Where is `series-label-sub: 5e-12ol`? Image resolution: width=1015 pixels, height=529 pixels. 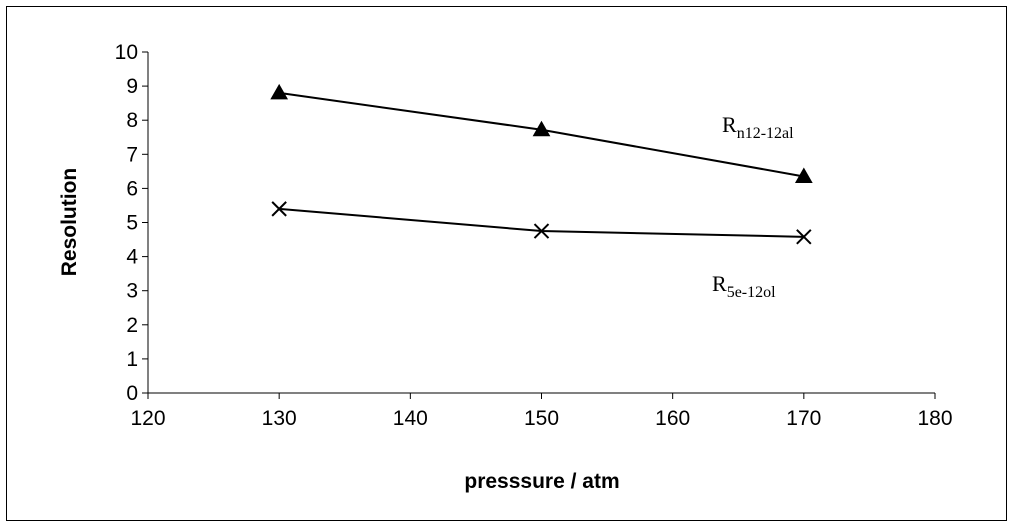
series-label-sub: 5e-12ol is located at coordinates (751, 292).